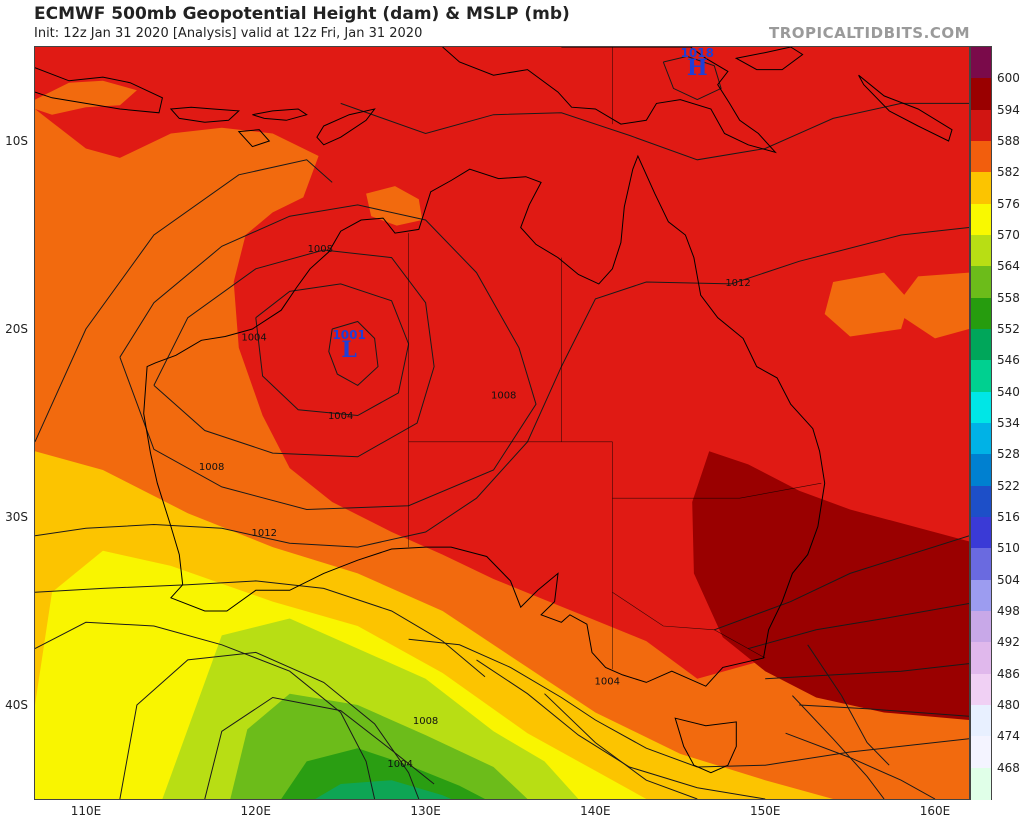 This screenshot has width=1024, height=820. What do you see at coordinates (16, 141) in the screenshot?
I see `latitude-tick-label: 10S` at bounding box center [16, 141].